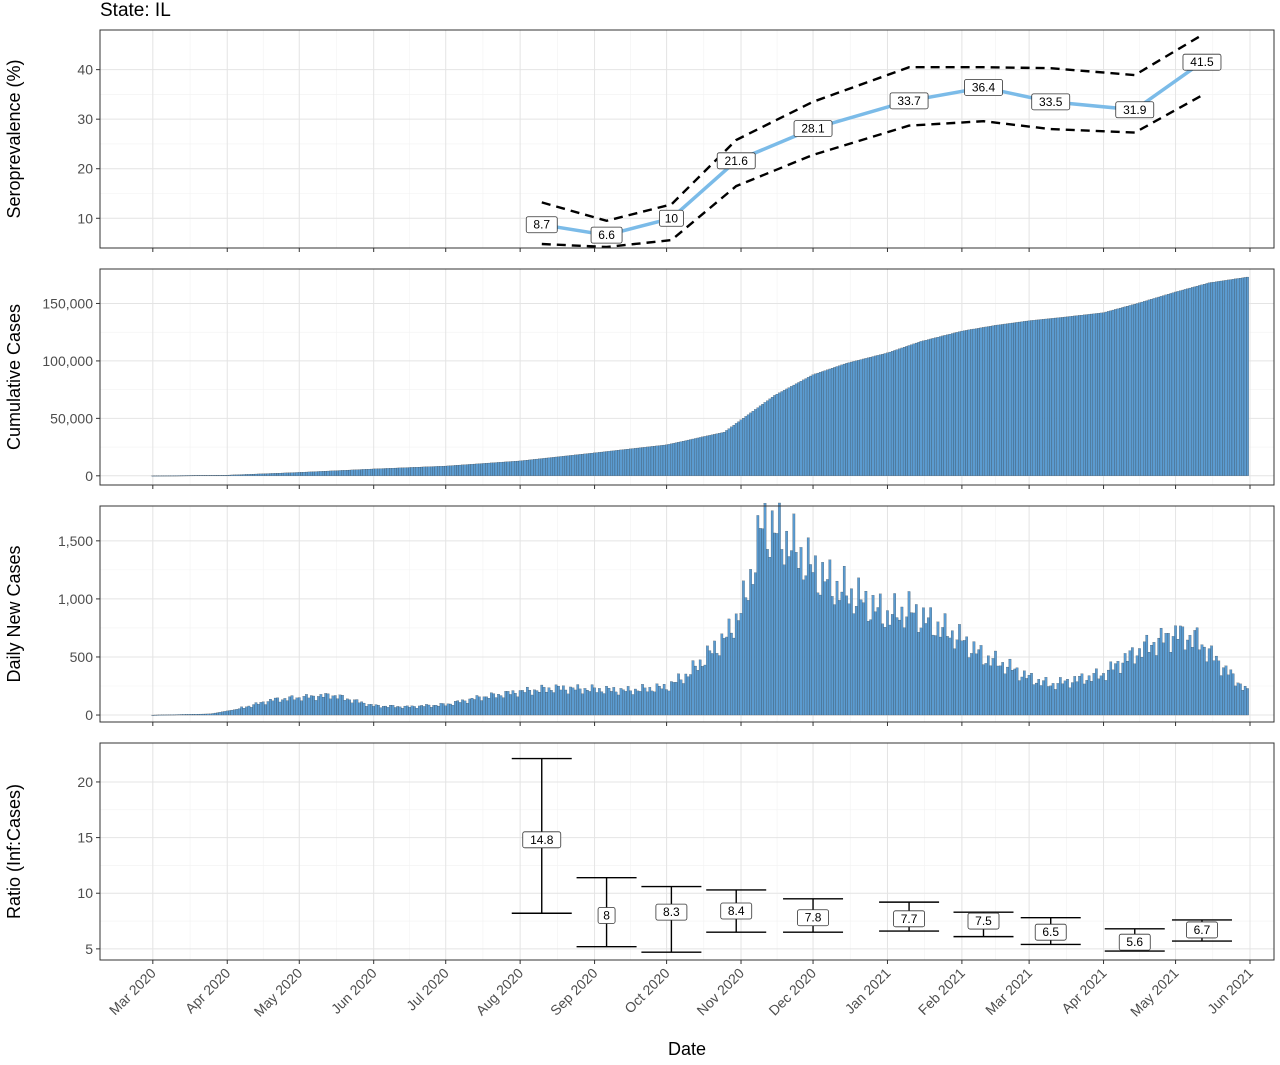  Describe the element at coordinates (132, 991) in the screenshot. I see `x-tick-label: Mar 2020` at that location.